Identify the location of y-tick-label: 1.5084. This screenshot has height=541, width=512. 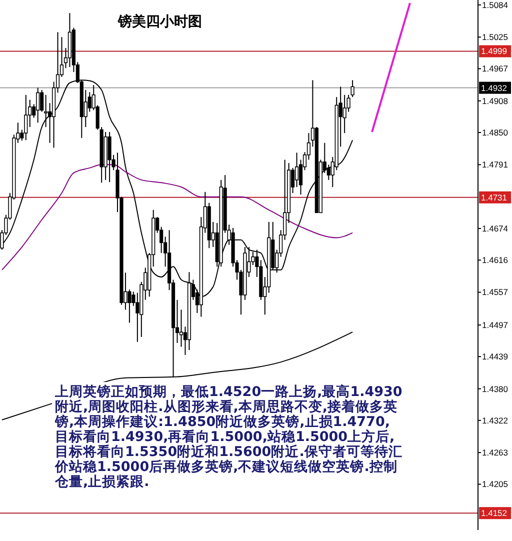
(495, 5).